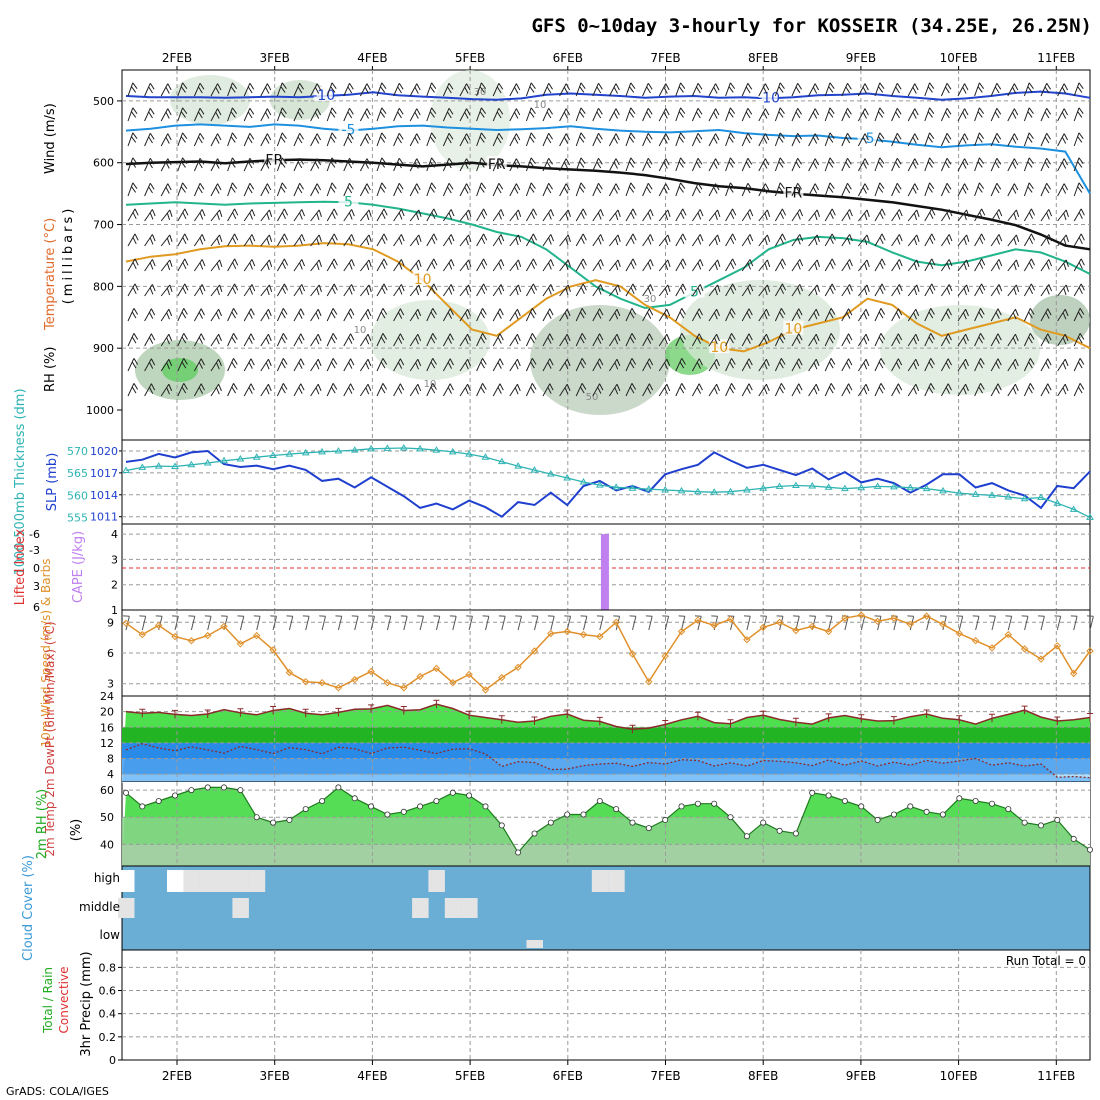 The height and width of the screenshot is (1100, 1100). I want to click on cloud-level-label: low, so click(110, 935).